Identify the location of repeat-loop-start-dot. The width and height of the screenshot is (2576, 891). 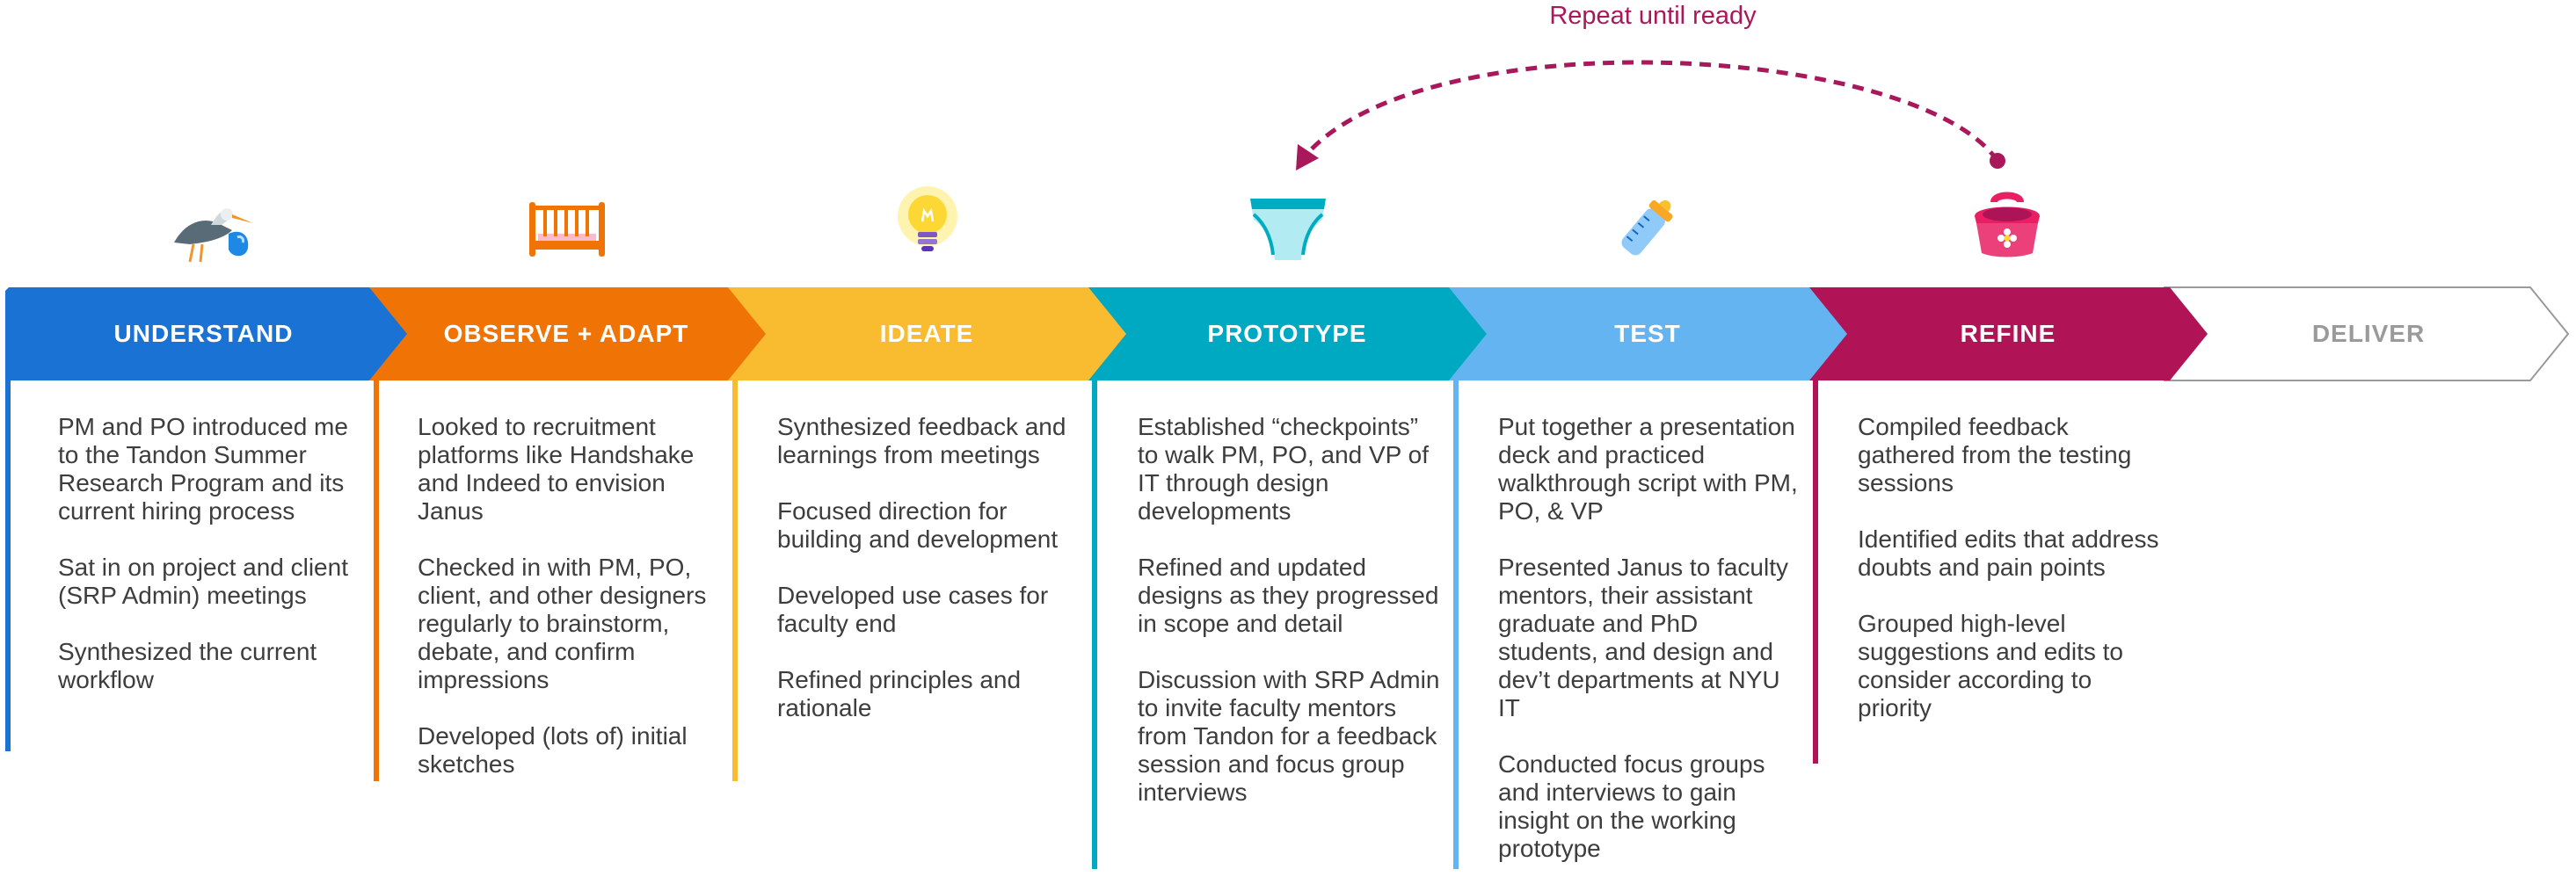
(1997, 161).